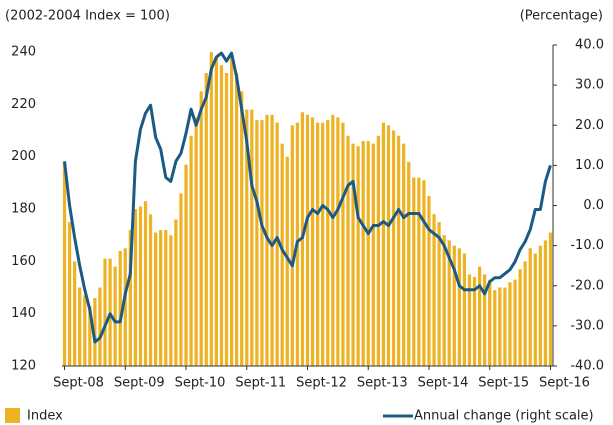 This screenshot has width=613, height=425. What do you see at coordinates (139, 383) in the screenshot?
I see `x-tick-label: Sept-09` at bounding box center [139, 383].